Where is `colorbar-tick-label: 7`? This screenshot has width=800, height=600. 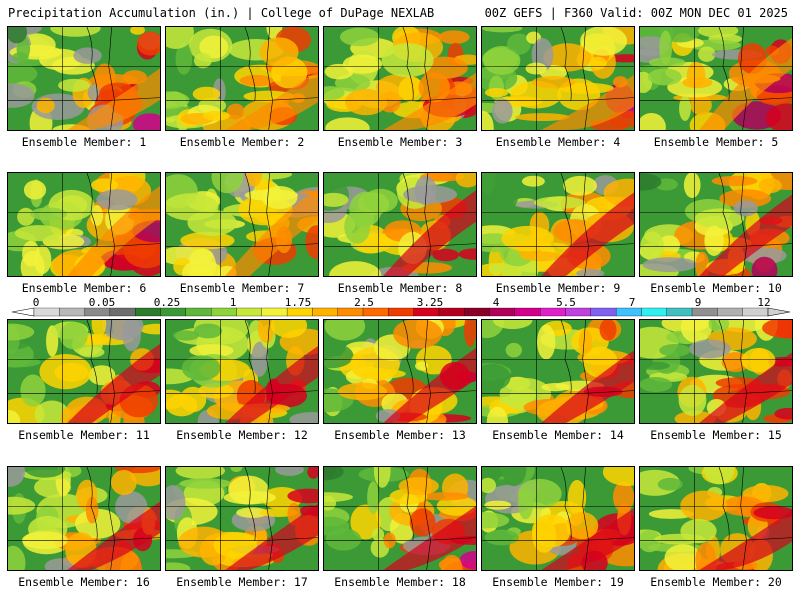 colorbar-tick-label: 7 is located at coordinates (632, 302).